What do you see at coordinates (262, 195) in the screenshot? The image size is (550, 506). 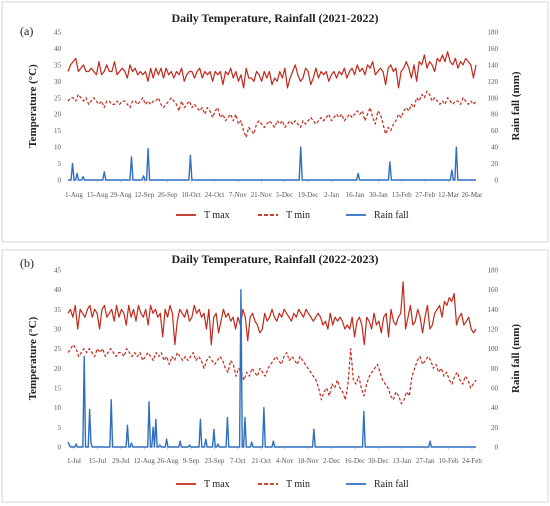 I see `x-tick-label: 21-Nov` at bounding box center [262, 195].